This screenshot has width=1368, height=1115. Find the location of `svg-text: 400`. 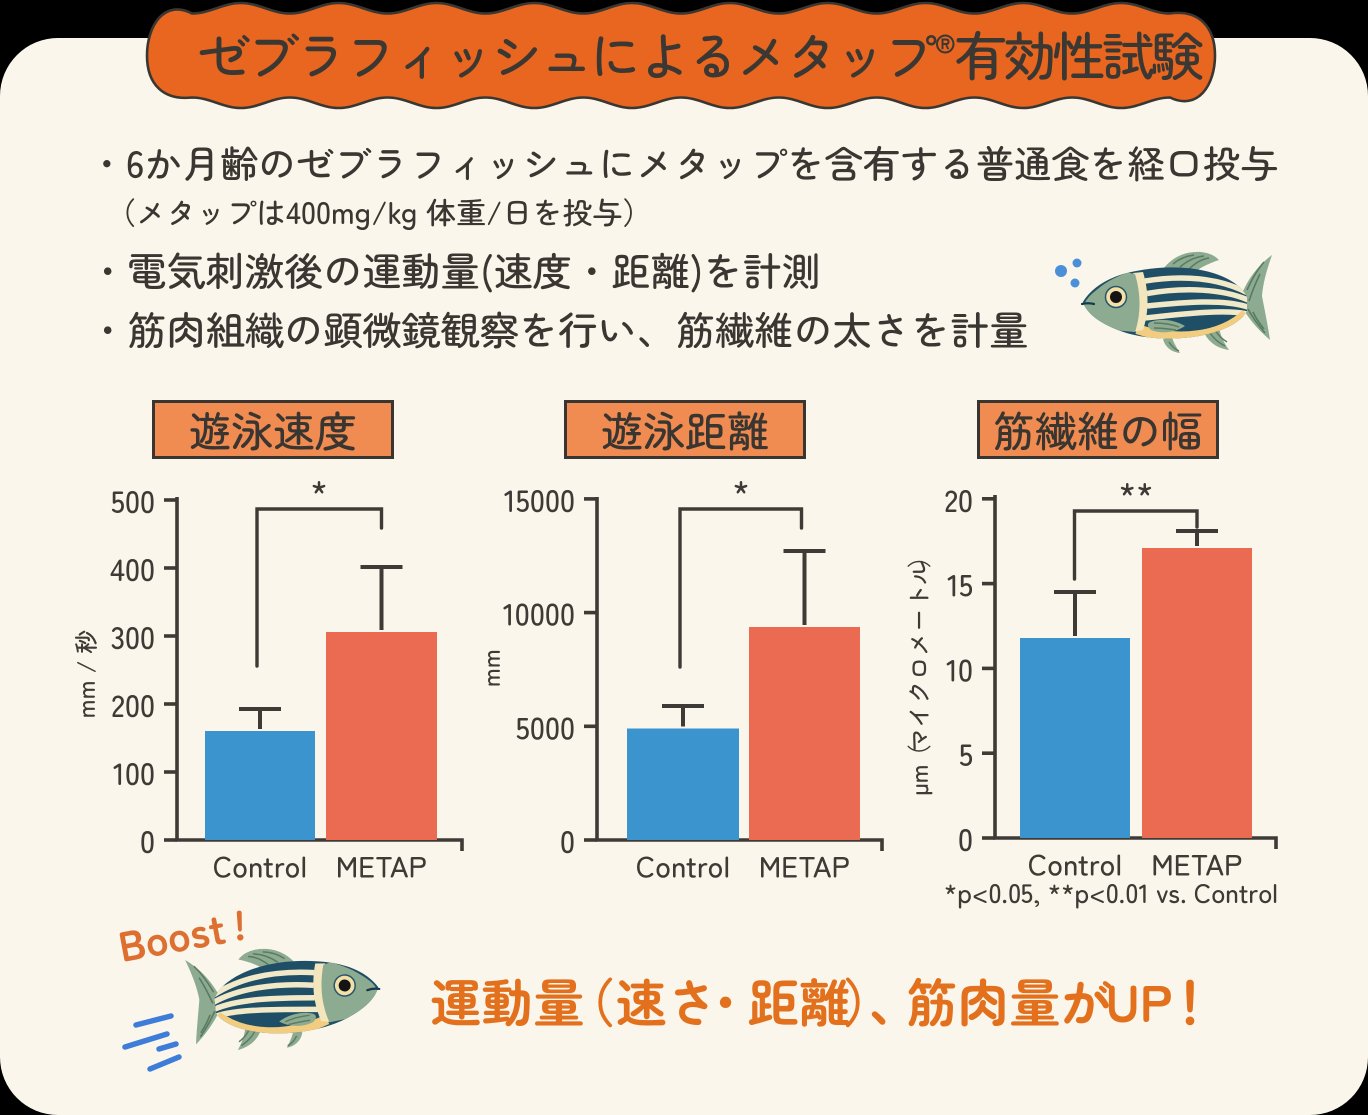

svg-text: 400 is located at coordinates (132, 568).